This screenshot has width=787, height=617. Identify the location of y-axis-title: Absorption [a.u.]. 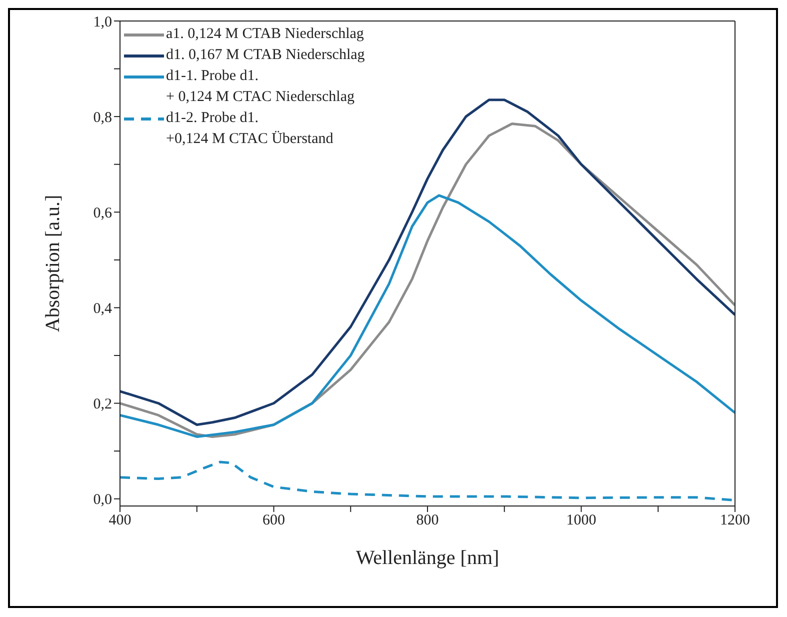
(53, 263).